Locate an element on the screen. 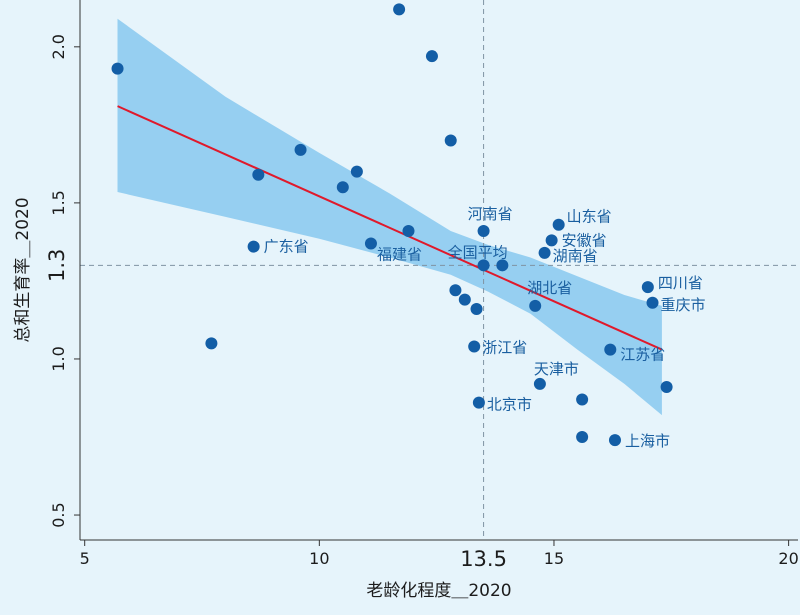  point-label-18: 河南省 is located at coordinates (490, 214).